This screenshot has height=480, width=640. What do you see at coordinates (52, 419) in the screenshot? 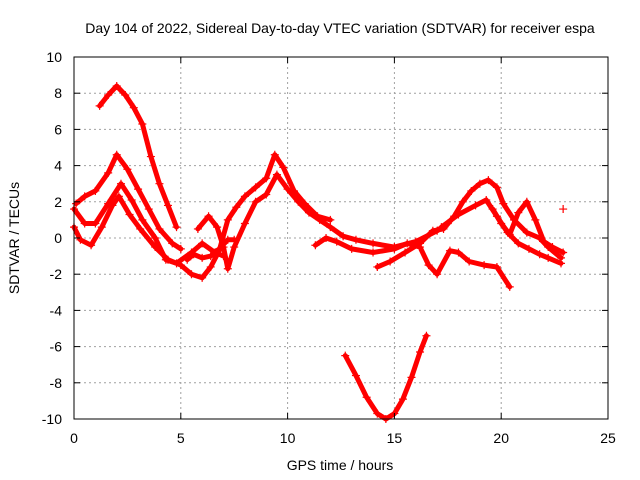
I see `y-tick-label: -10` at bounding box center [52, 419].